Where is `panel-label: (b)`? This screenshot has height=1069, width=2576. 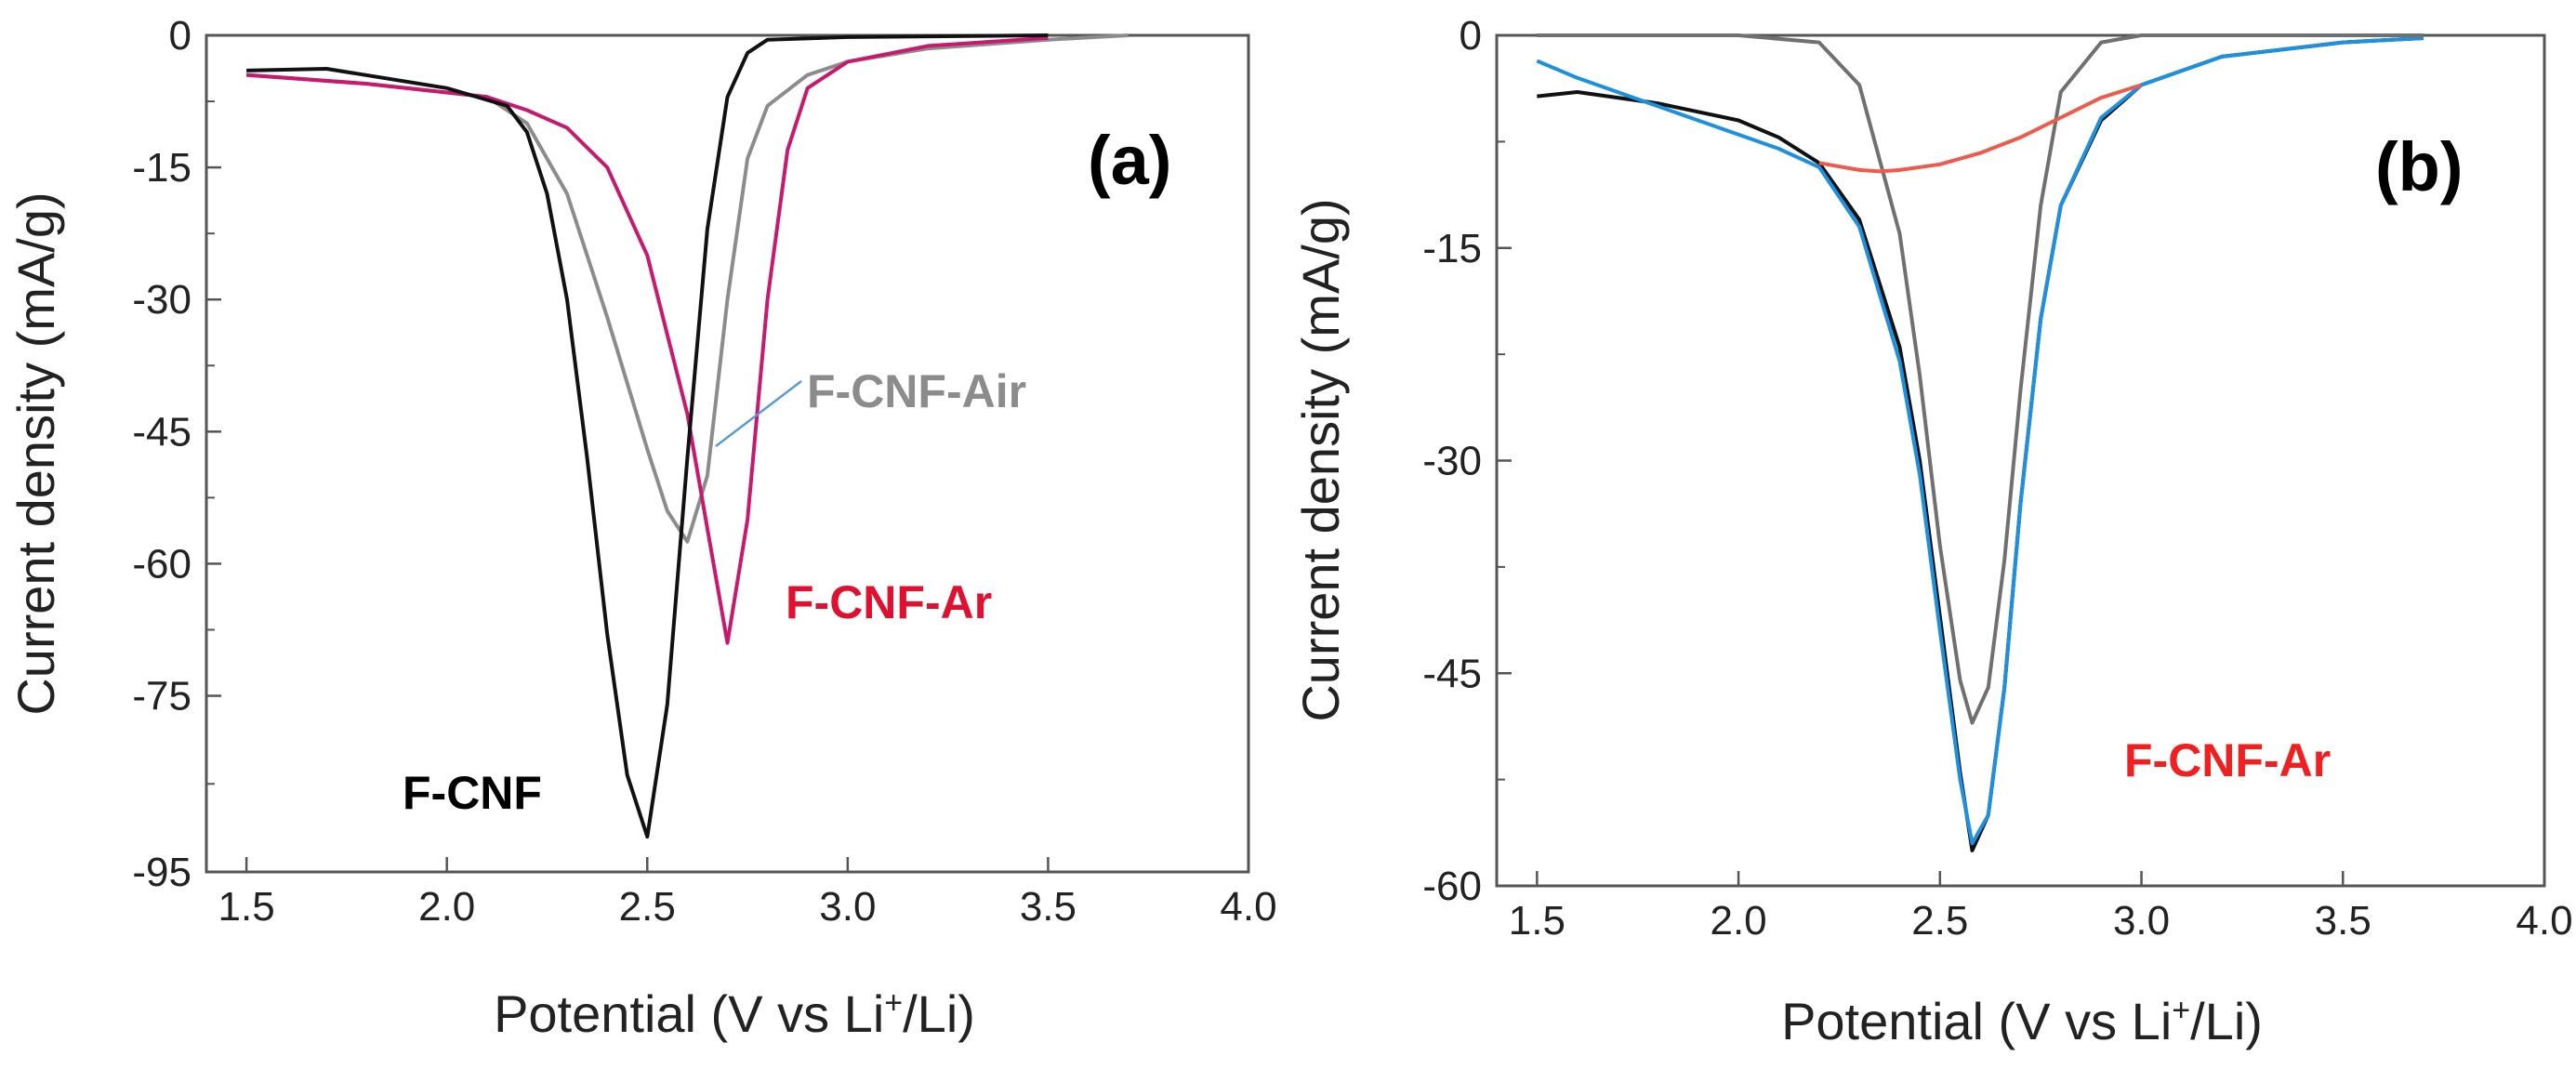 panel-label: (b) is located at coordinates (2419, 166).